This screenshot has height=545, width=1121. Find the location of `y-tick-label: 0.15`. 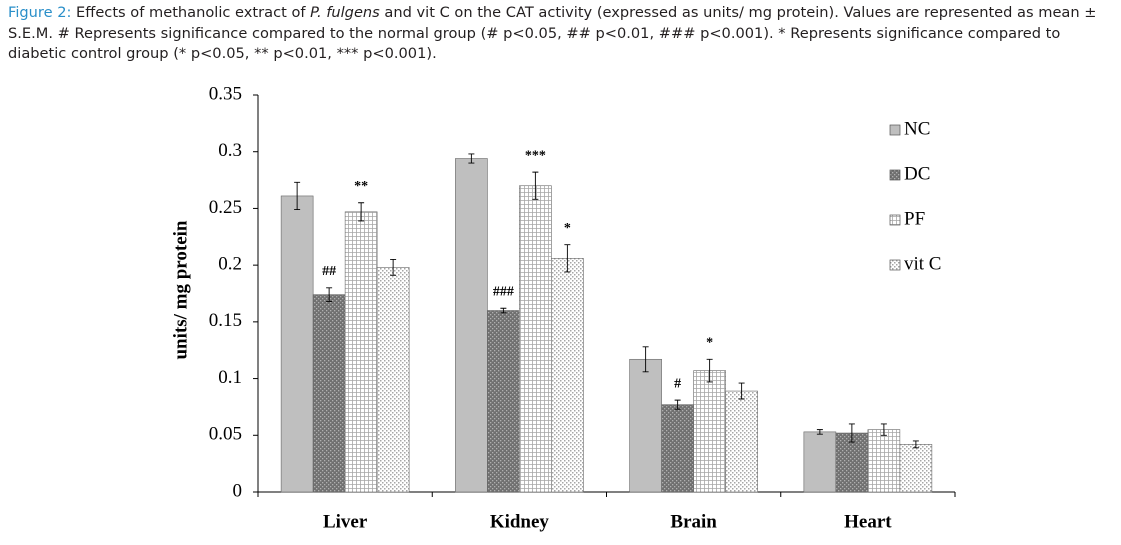

y-tick-label: 0.15 is located at coordinates (225, 320).